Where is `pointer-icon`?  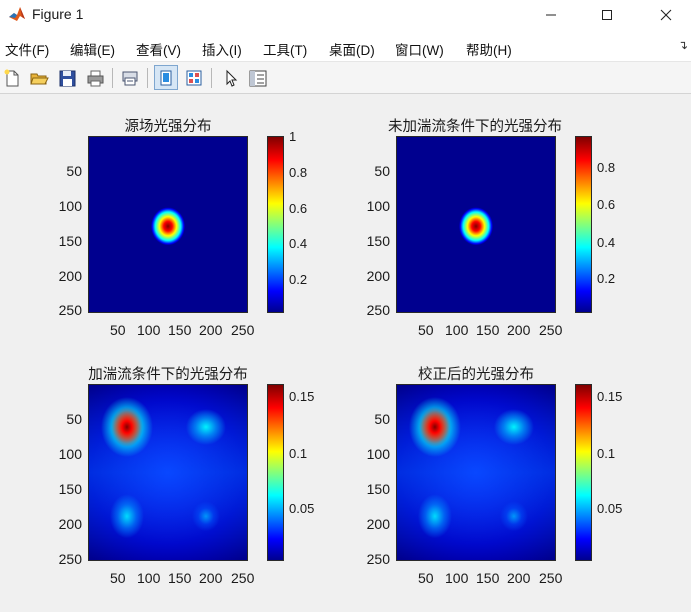
pointer-icon is located at coordinates (232, 78).